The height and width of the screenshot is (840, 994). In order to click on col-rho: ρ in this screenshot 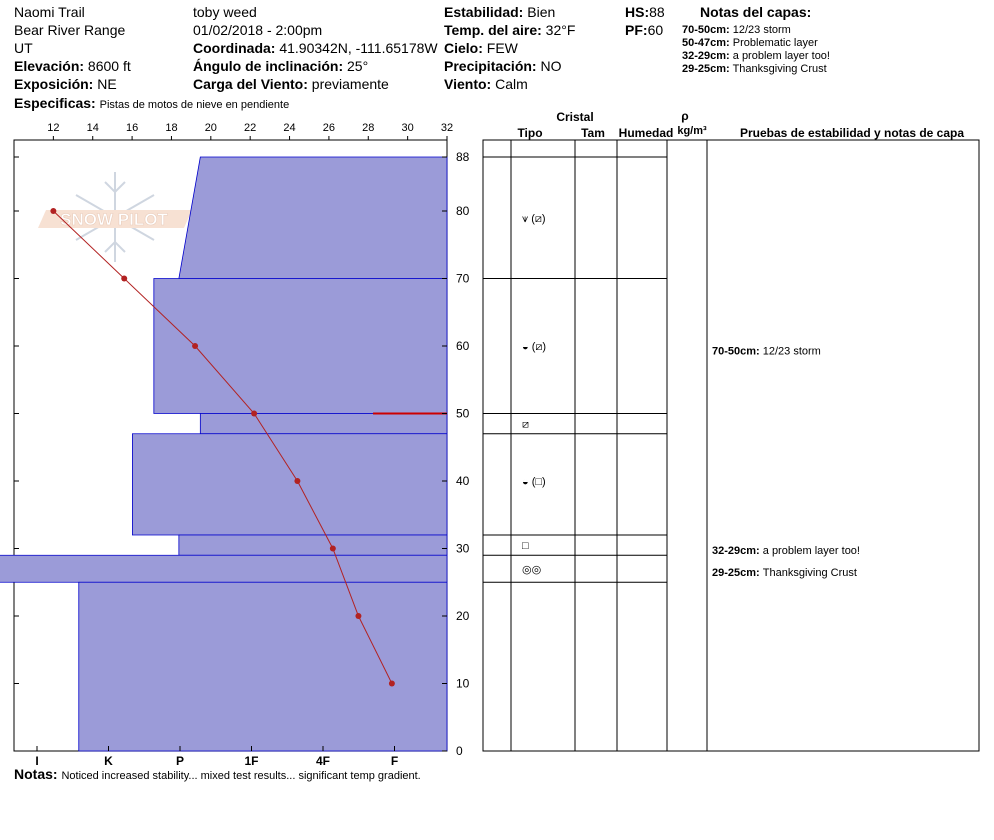, I will do `click(684, 116)`.